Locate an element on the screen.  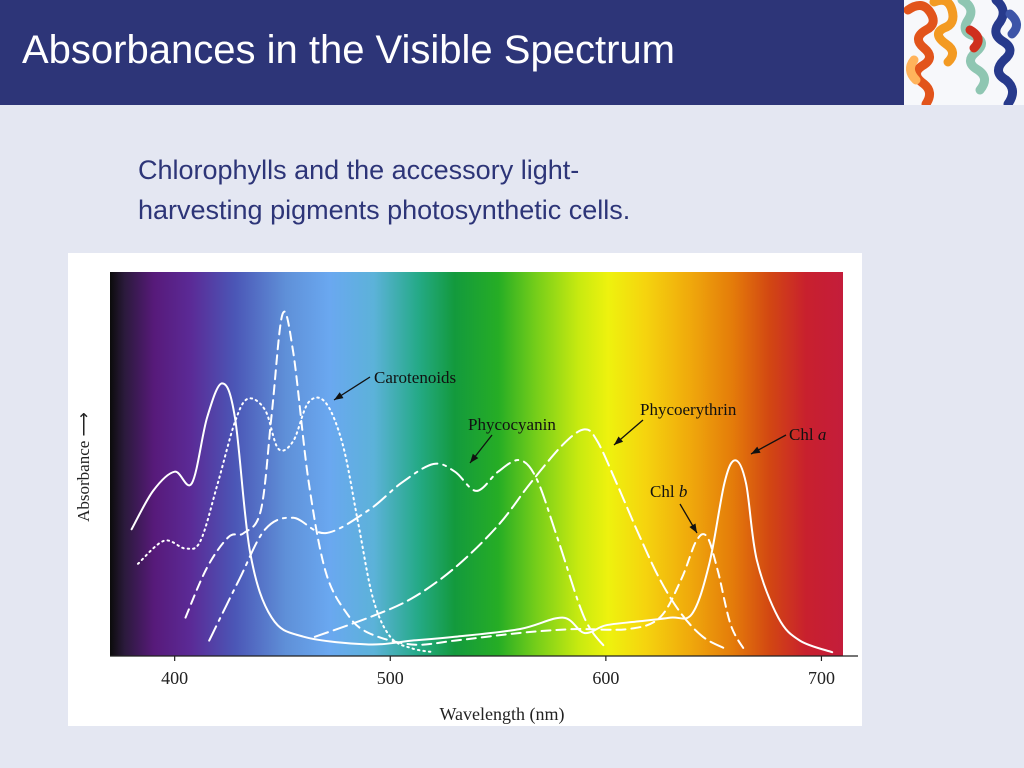
curve-label-carotenoids: Carotenoids is located at coordinates (415, 377).